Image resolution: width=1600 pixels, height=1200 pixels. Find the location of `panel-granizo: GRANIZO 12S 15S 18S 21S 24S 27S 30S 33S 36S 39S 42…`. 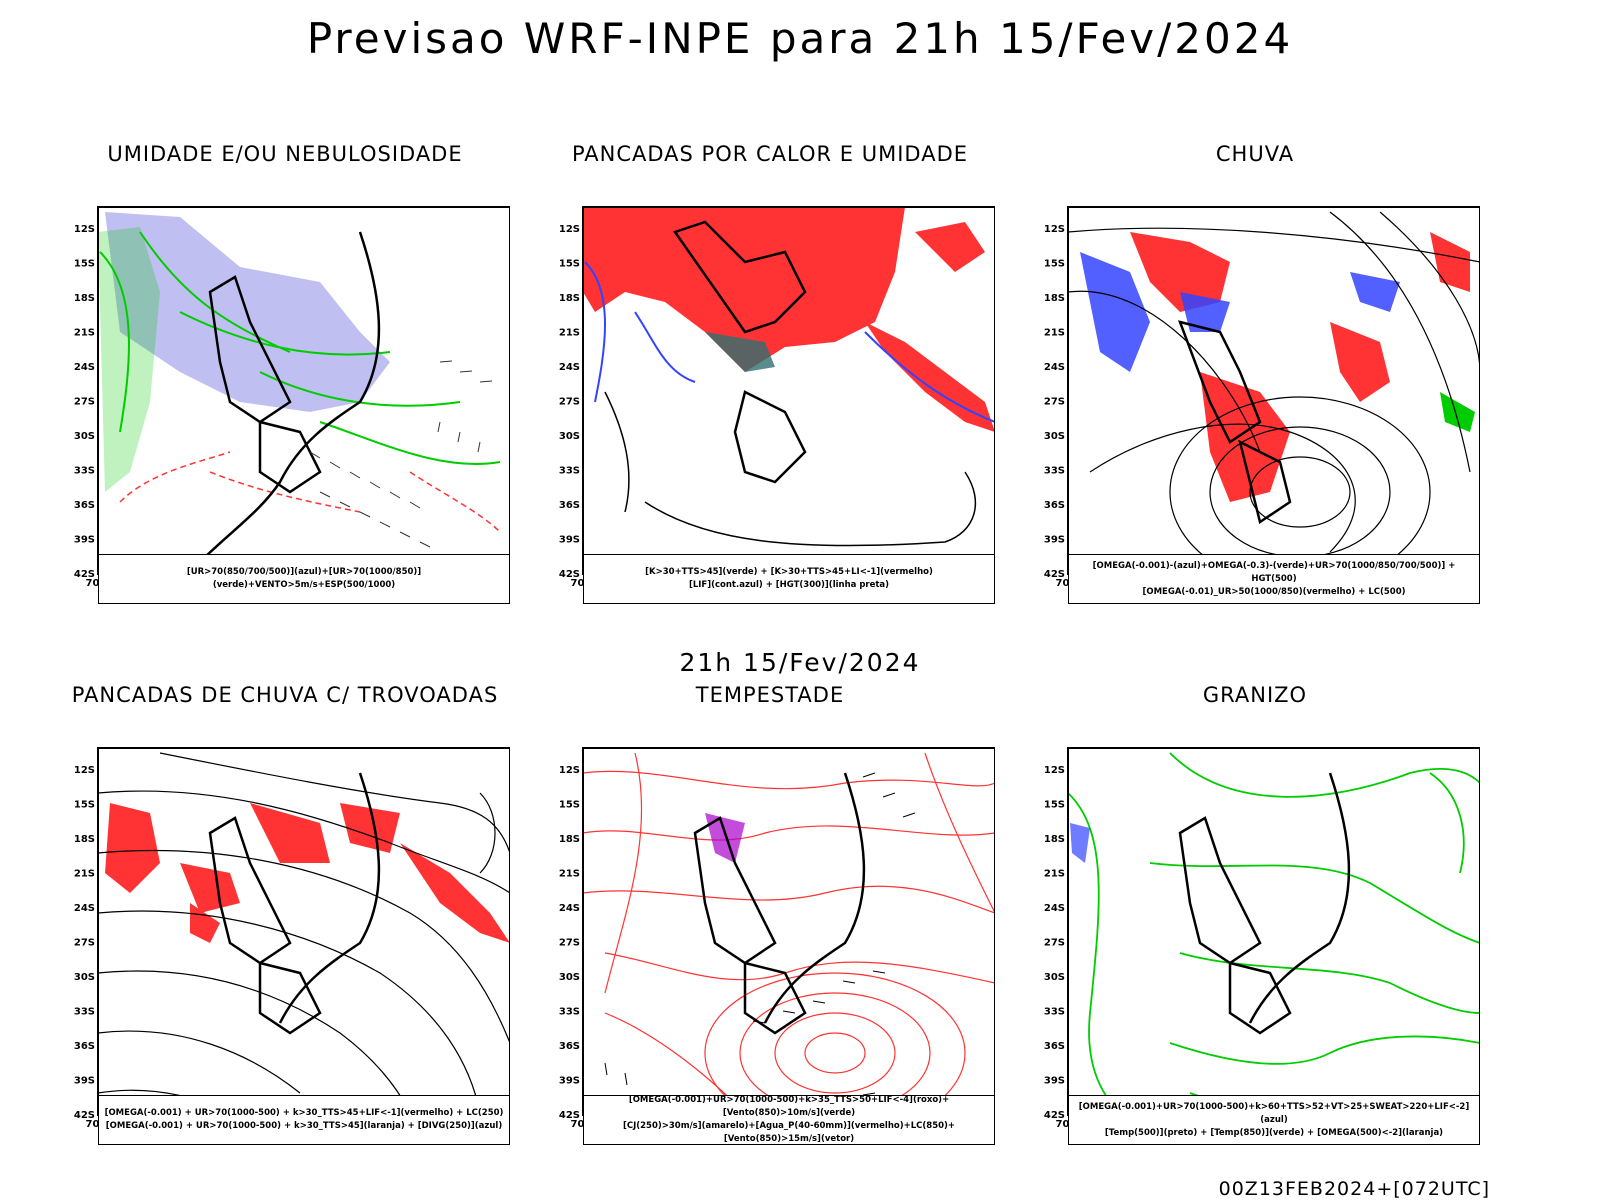

panel-granizo: GRANIZO 12S 15S 18S 21S 24S 27S 30S 33S 36S 39S 42… is located at coordinates (1255, 923).